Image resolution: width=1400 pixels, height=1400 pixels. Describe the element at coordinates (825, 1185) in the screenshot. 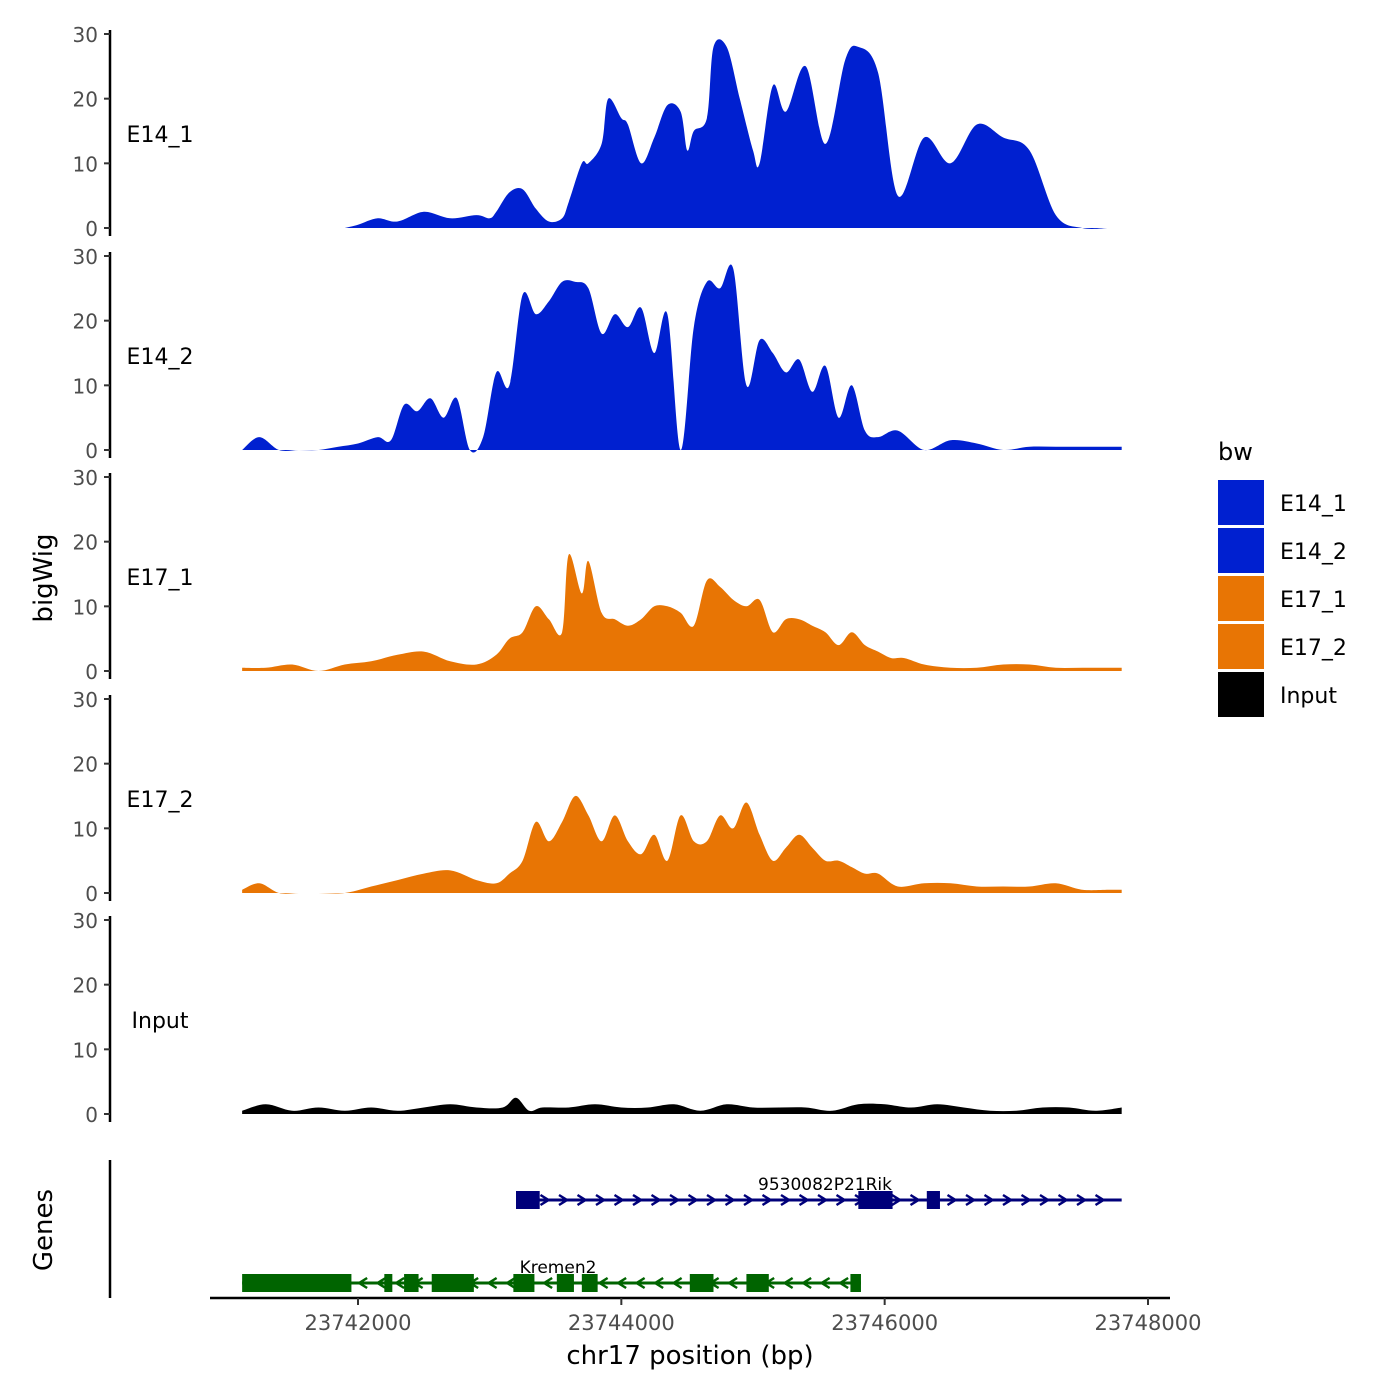

I see `gene-label-9530082p21rik: 9530082P21Rik` at that location.